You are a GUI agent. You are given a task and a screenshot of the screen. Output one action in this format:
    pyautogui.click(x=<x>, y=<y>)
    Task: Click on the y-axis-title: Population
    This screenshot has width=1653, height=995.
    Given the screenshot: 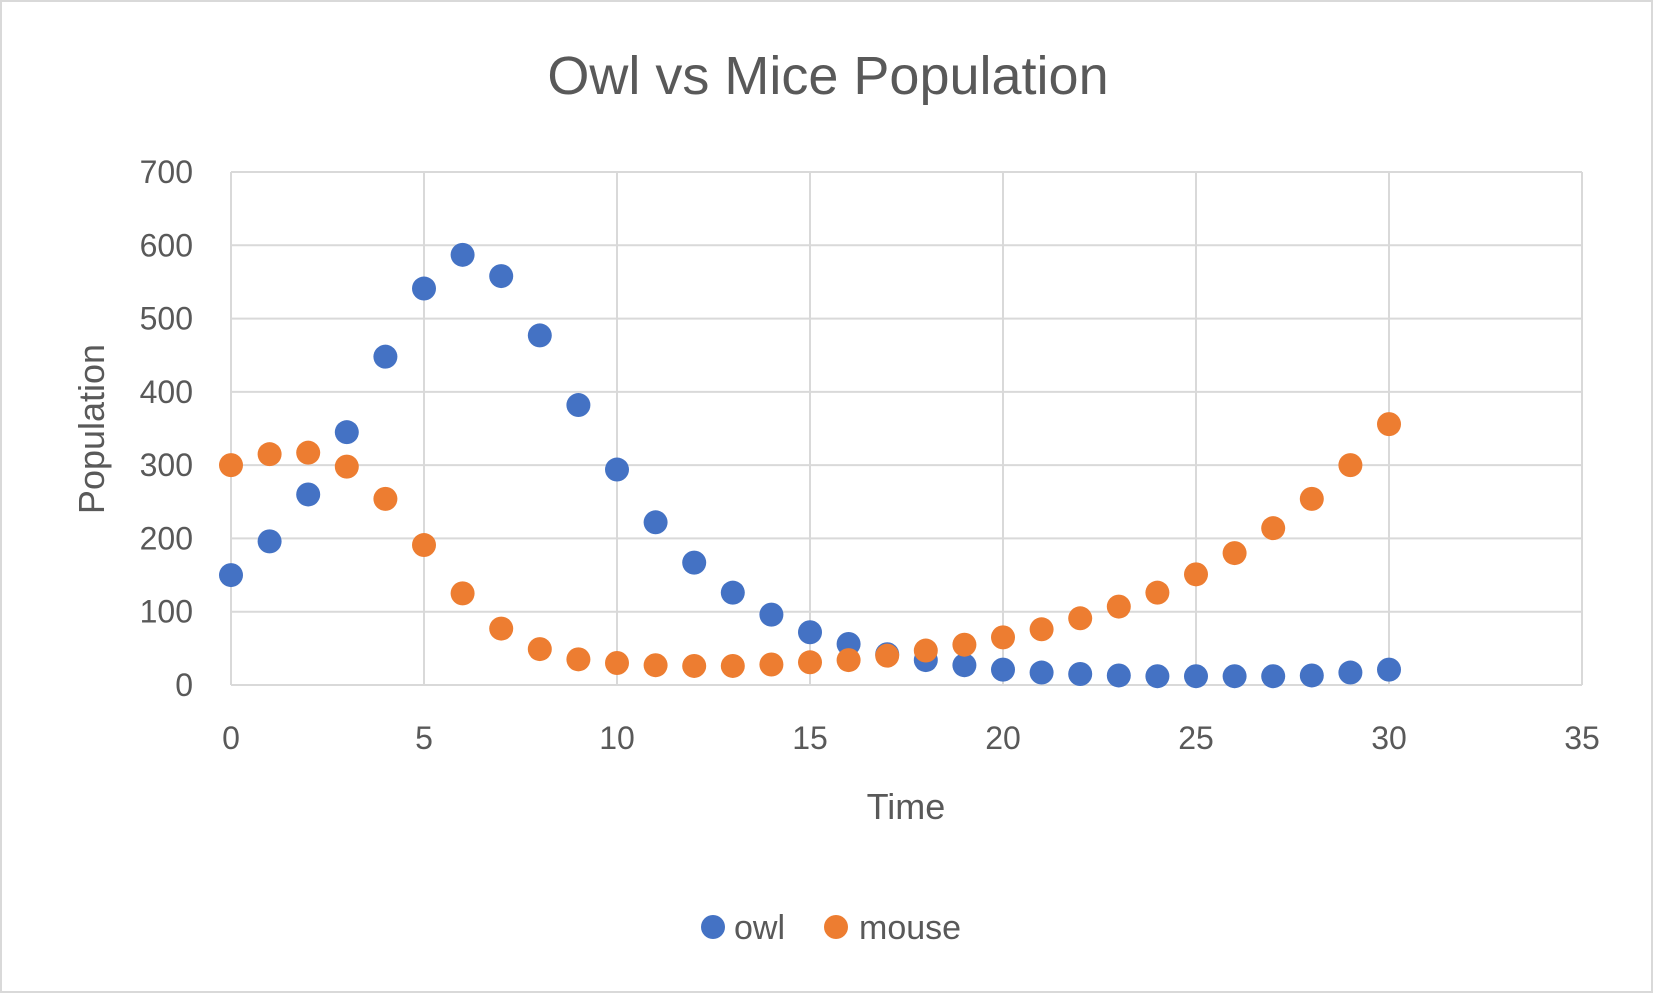 What is the action you would take?
    pyautogui.click(x=91, y=429)
    